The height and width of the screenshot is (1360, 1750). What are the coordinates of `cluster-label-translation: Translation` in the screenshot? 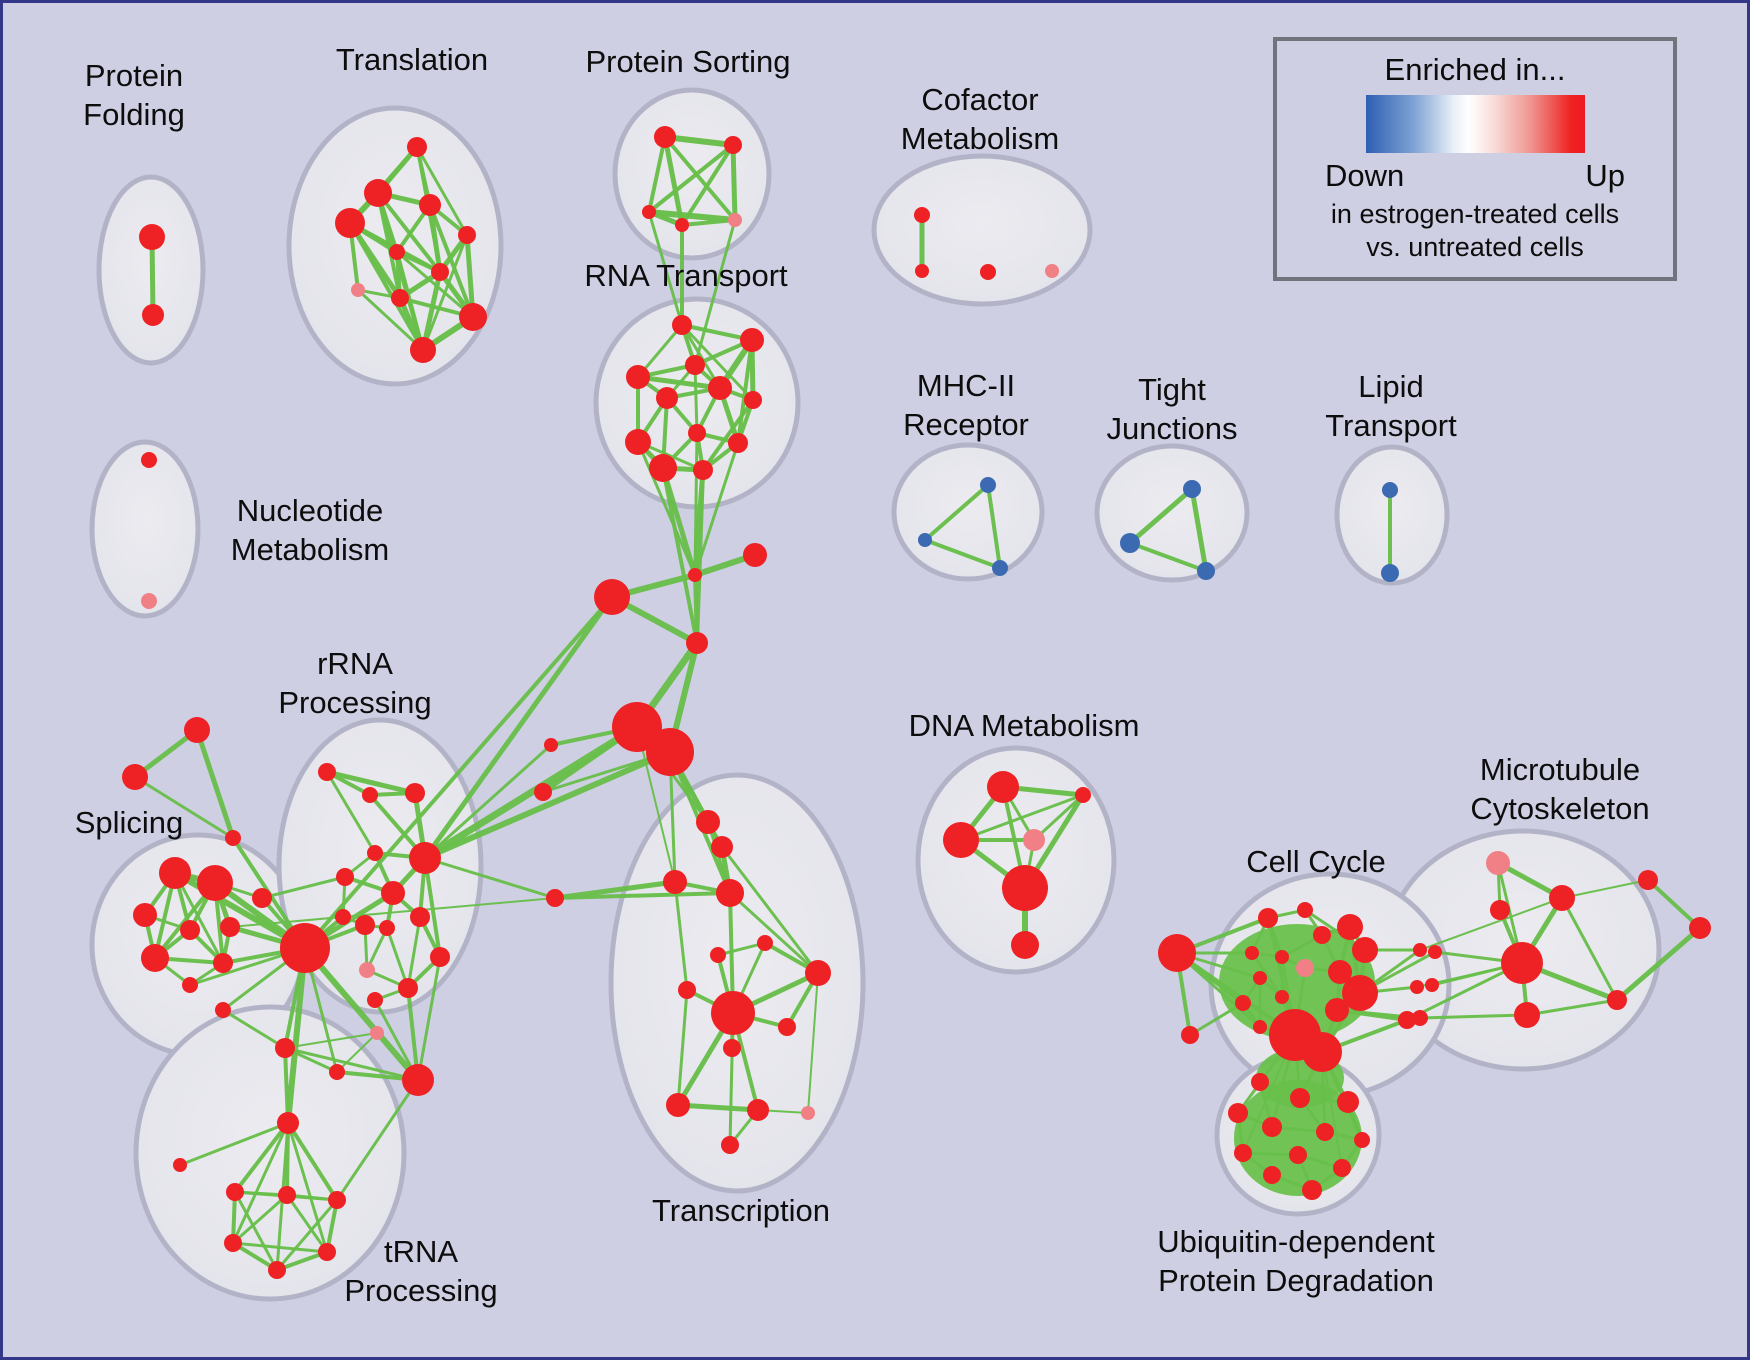 It's located at (412, 59).